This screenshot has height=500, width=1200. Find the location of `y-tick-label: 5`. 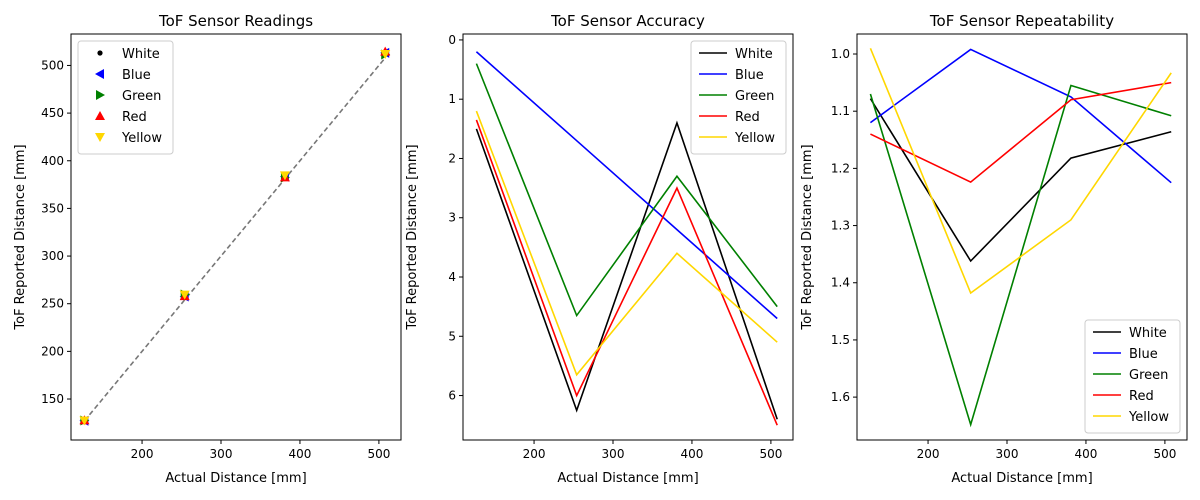

y-tick-label: 5 is located at coordinates (452, 336).